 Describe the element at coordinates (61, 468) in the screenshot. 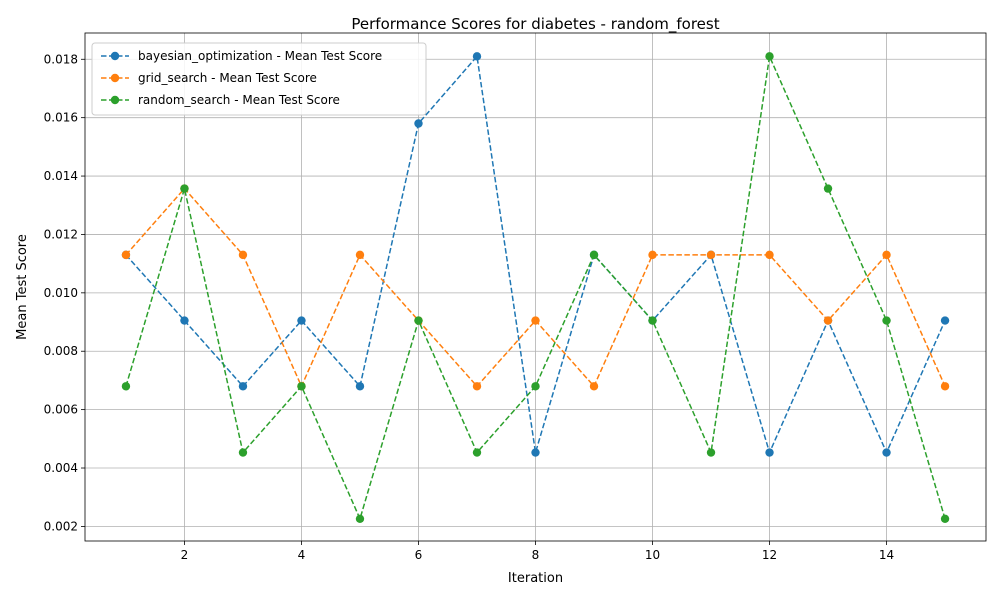

I see `y-tick-label: 0.004` at that location.